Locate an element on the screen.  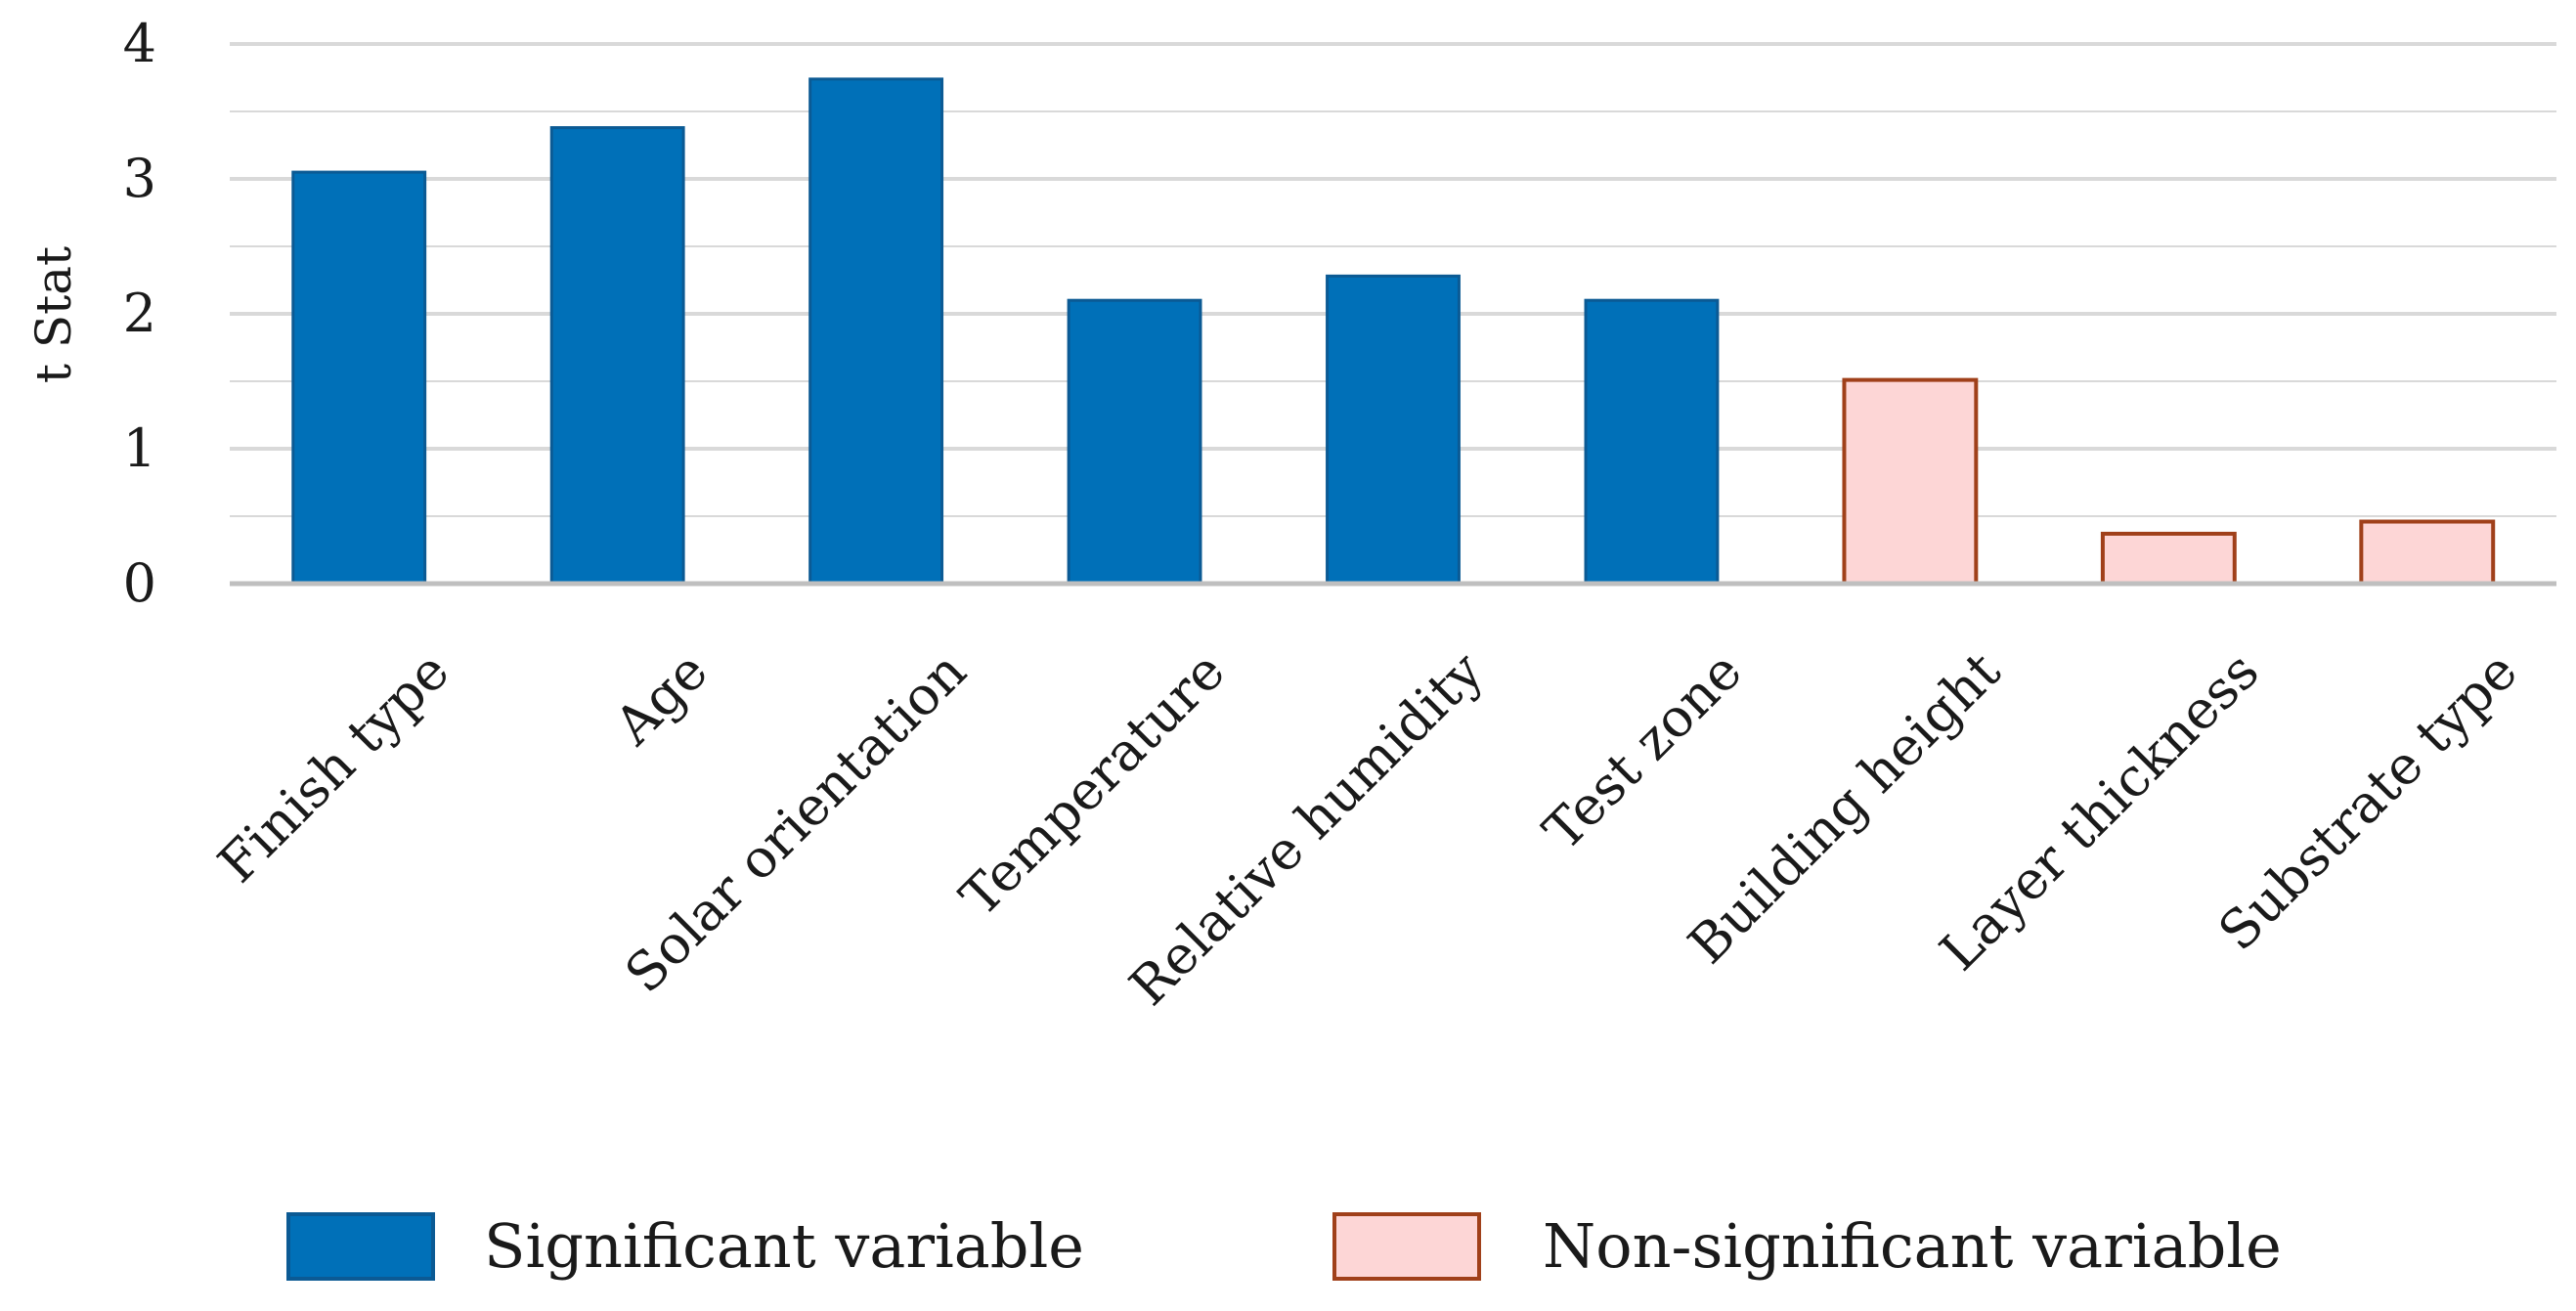
y-tick-label: 2 is located at coordinates (139, 313).